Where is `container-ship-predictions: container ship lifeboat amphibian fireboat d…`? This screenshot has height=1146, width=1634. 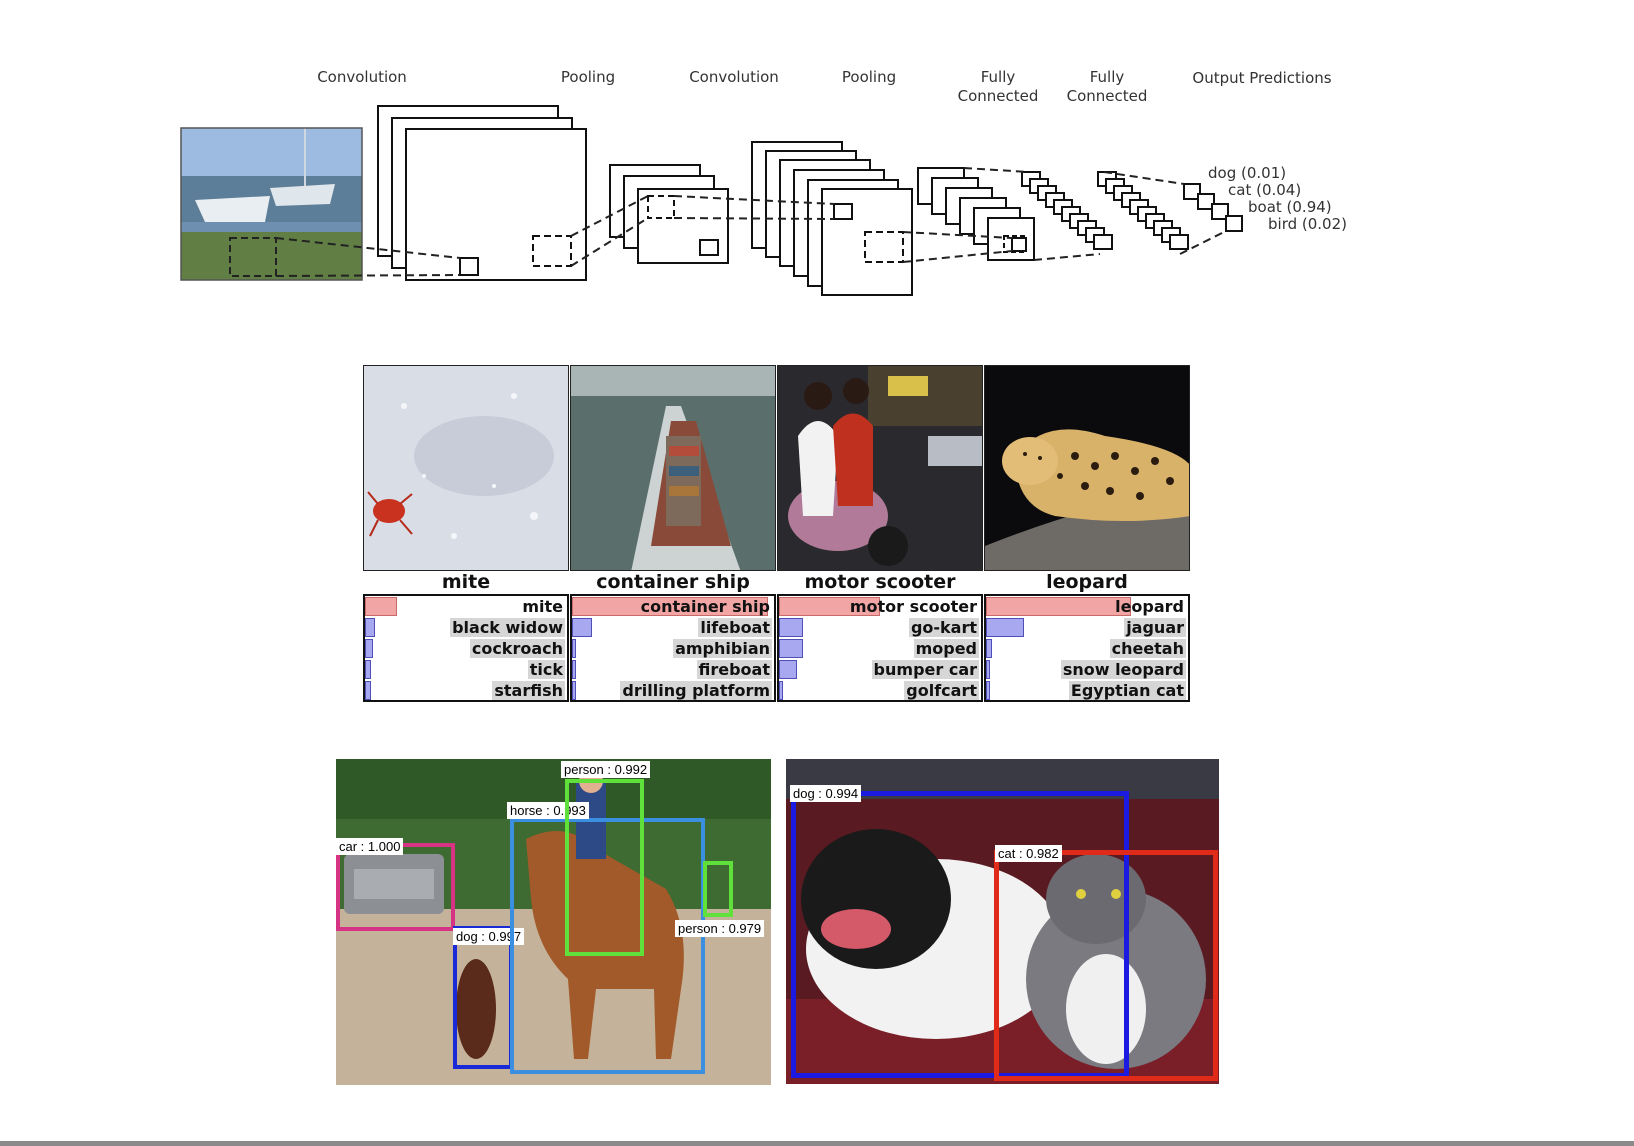
container-ship-predictions: container ship lifeboat amphibian fireboat d… is located at coordinates (673, 648).